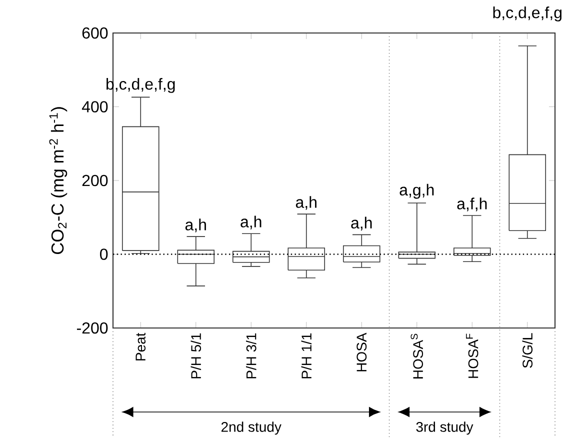 Image resolution: width=580 pixels, height=445 pixels. Describe the element at coordinates (445, 428) in the screenshot. I see `text: 3rd study` at that location.